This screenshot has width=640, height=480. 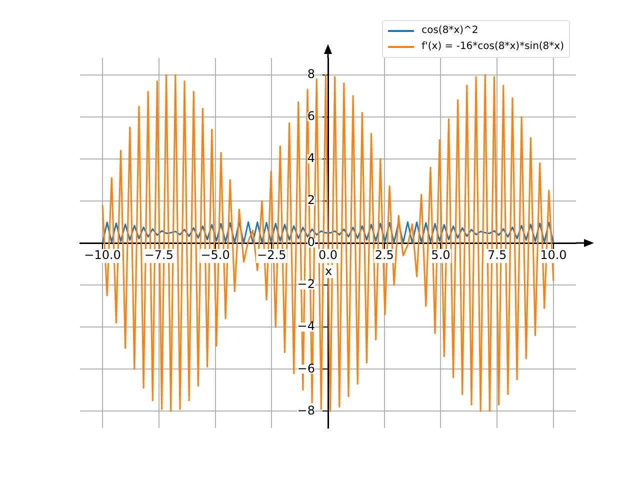 I want to click on y-tick-label: 2, so click(x=311, y=200).